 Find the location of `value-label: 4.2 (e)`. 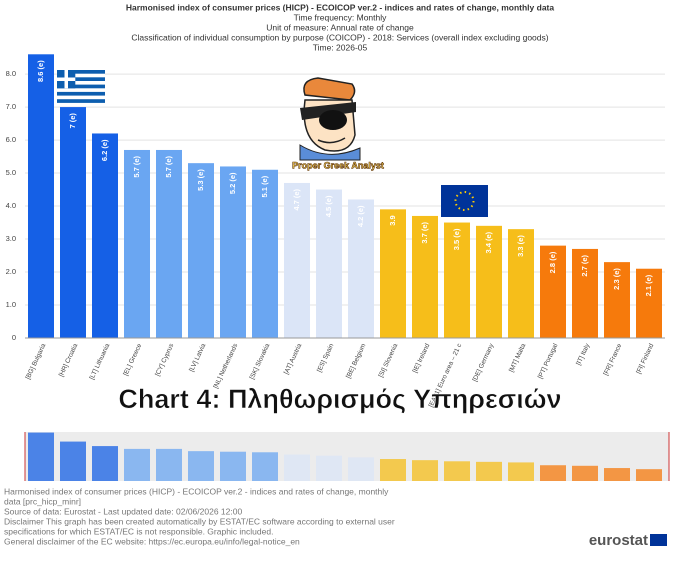

value-label: 4.2 (e) is located at coordinates (360, 216).